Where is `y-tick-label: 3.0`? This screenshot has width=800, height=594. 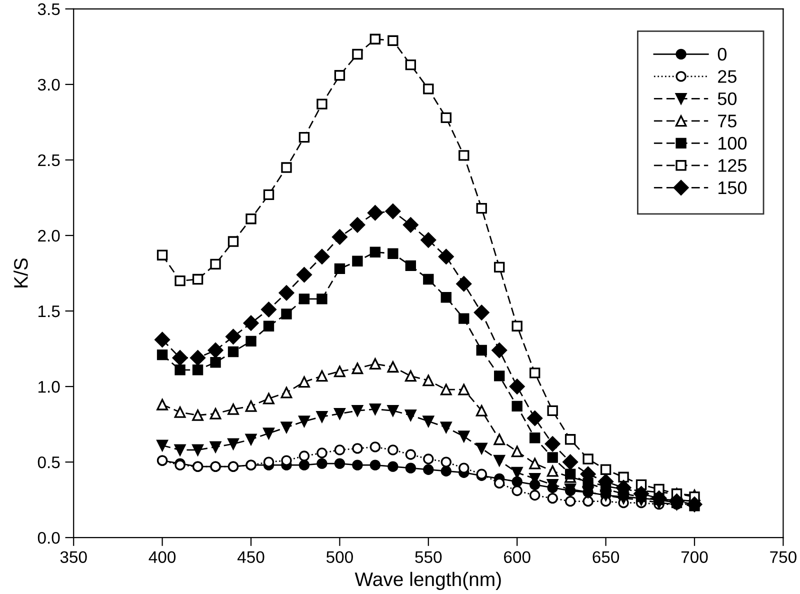 y-tick-label: 3.0 is located at coordinates (49, 84).